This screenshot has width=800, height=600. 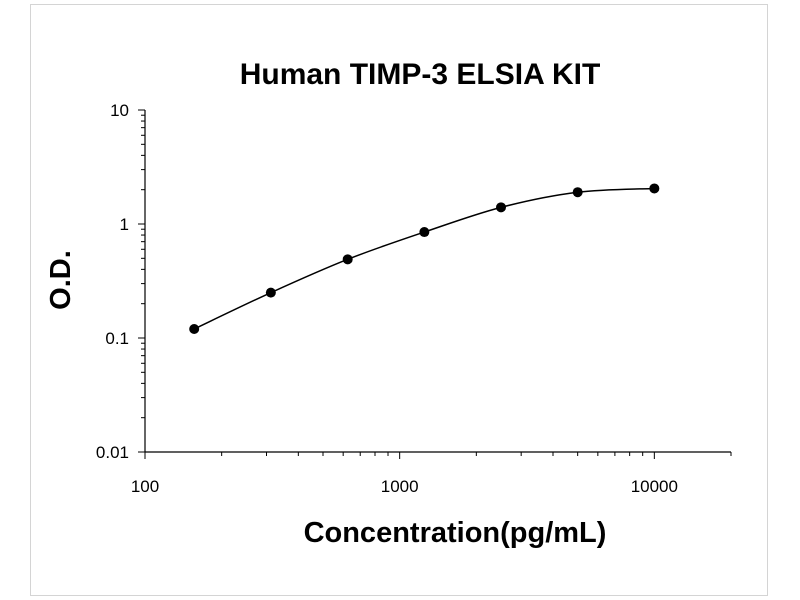 What do you see at coordinates (124, 224) in the screenshot?
I see `y-tick-label: 1` at bounding box center [124, 224].